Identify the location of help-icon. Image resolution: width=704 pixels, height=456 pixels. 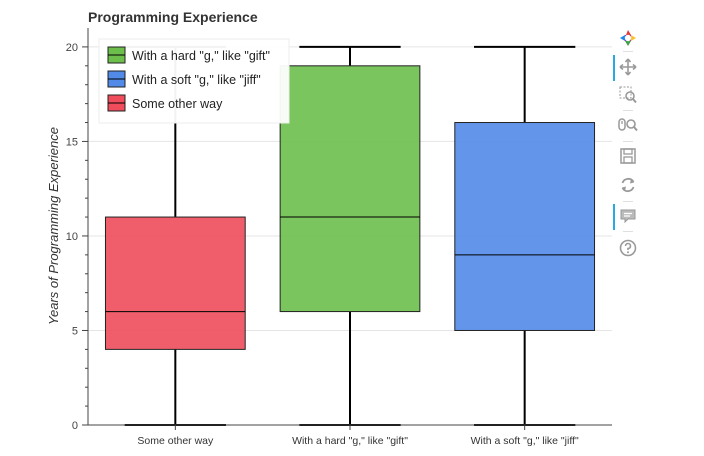
(628, 248).